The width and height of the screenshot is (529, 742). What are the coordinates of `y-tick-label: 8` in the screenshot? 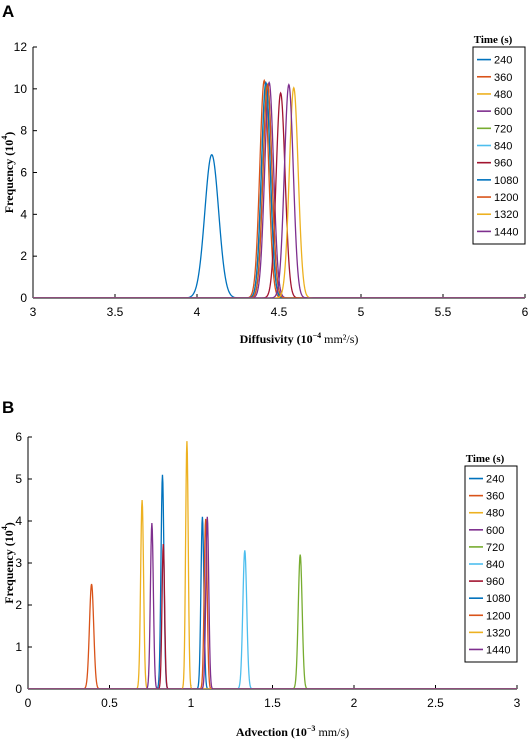 It's located at (23, 131).